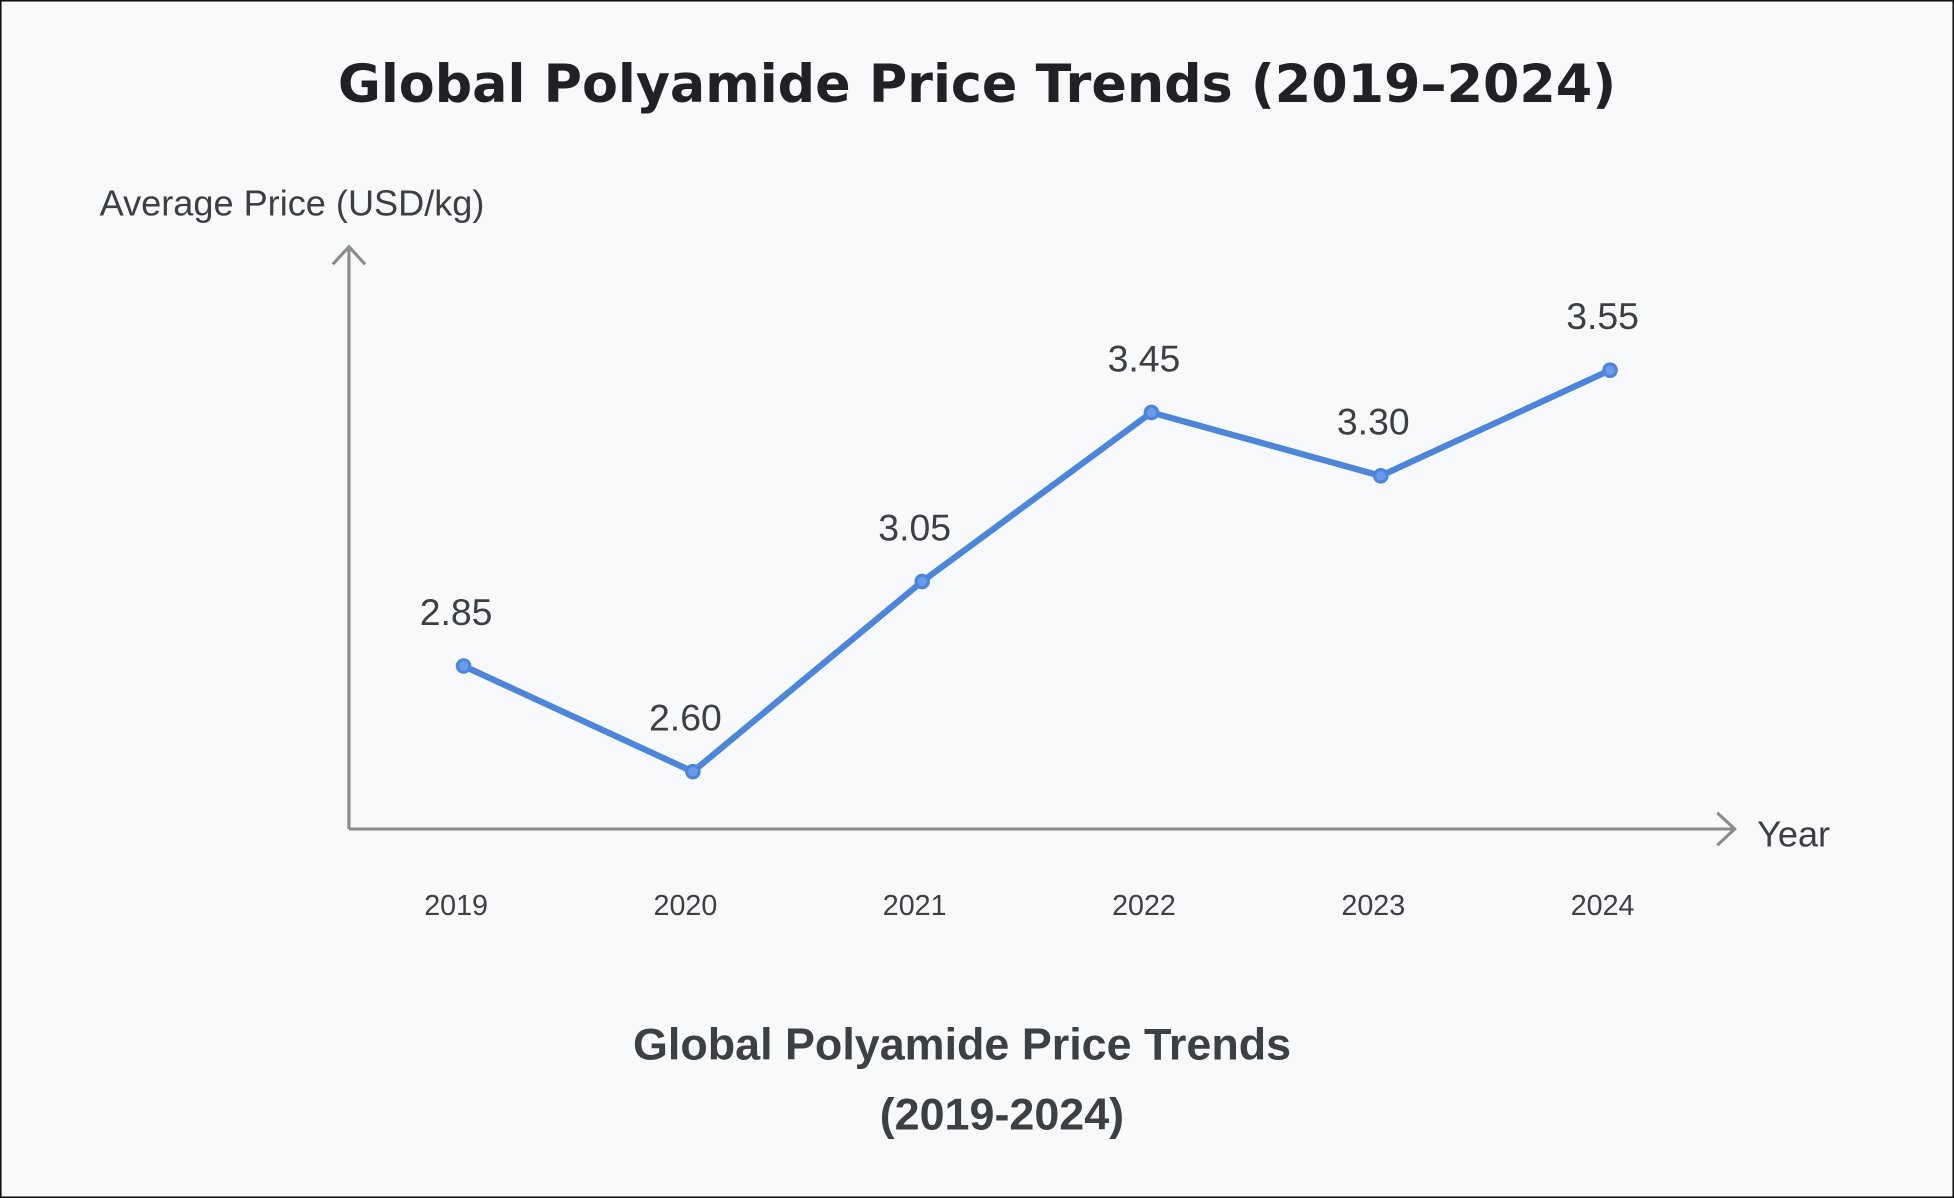  What do you see at coordinates (1603, 906) in the screenshot?
I see `x-tick-label: 2024` at bounding box center [1603, 906].